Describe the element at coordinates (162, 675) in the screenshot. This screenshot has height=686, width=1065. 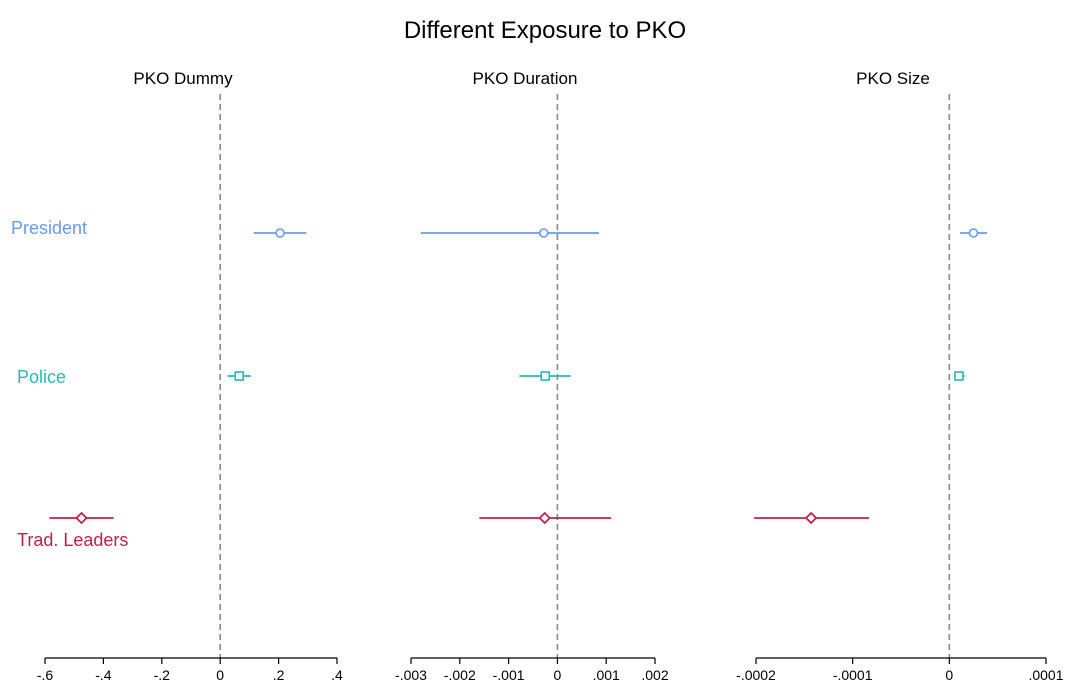
I see `x-tick-label: -.2` at that location.